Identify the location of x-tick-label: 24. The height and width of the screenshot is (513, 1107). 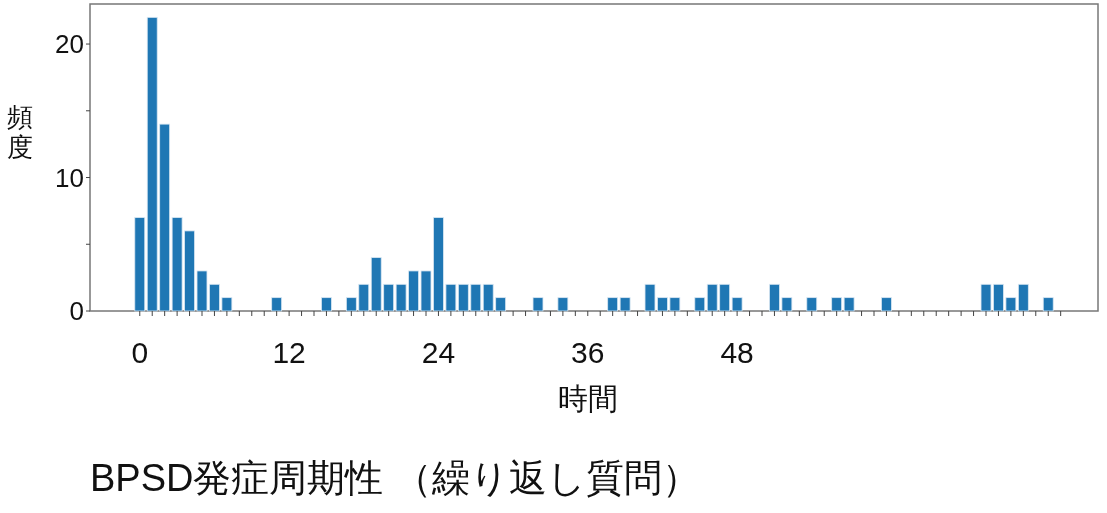
(438, 352).